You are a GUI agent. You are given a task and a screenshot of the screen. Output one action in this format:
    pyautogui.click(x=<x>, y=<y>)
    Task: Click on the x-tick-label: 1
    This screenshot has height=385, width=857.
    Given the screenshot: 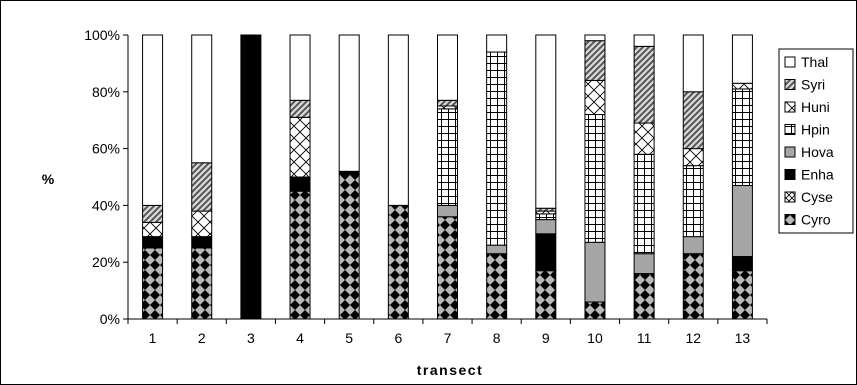 What is the action you would take?
    pyautogui.click(x=153, y=338)
    